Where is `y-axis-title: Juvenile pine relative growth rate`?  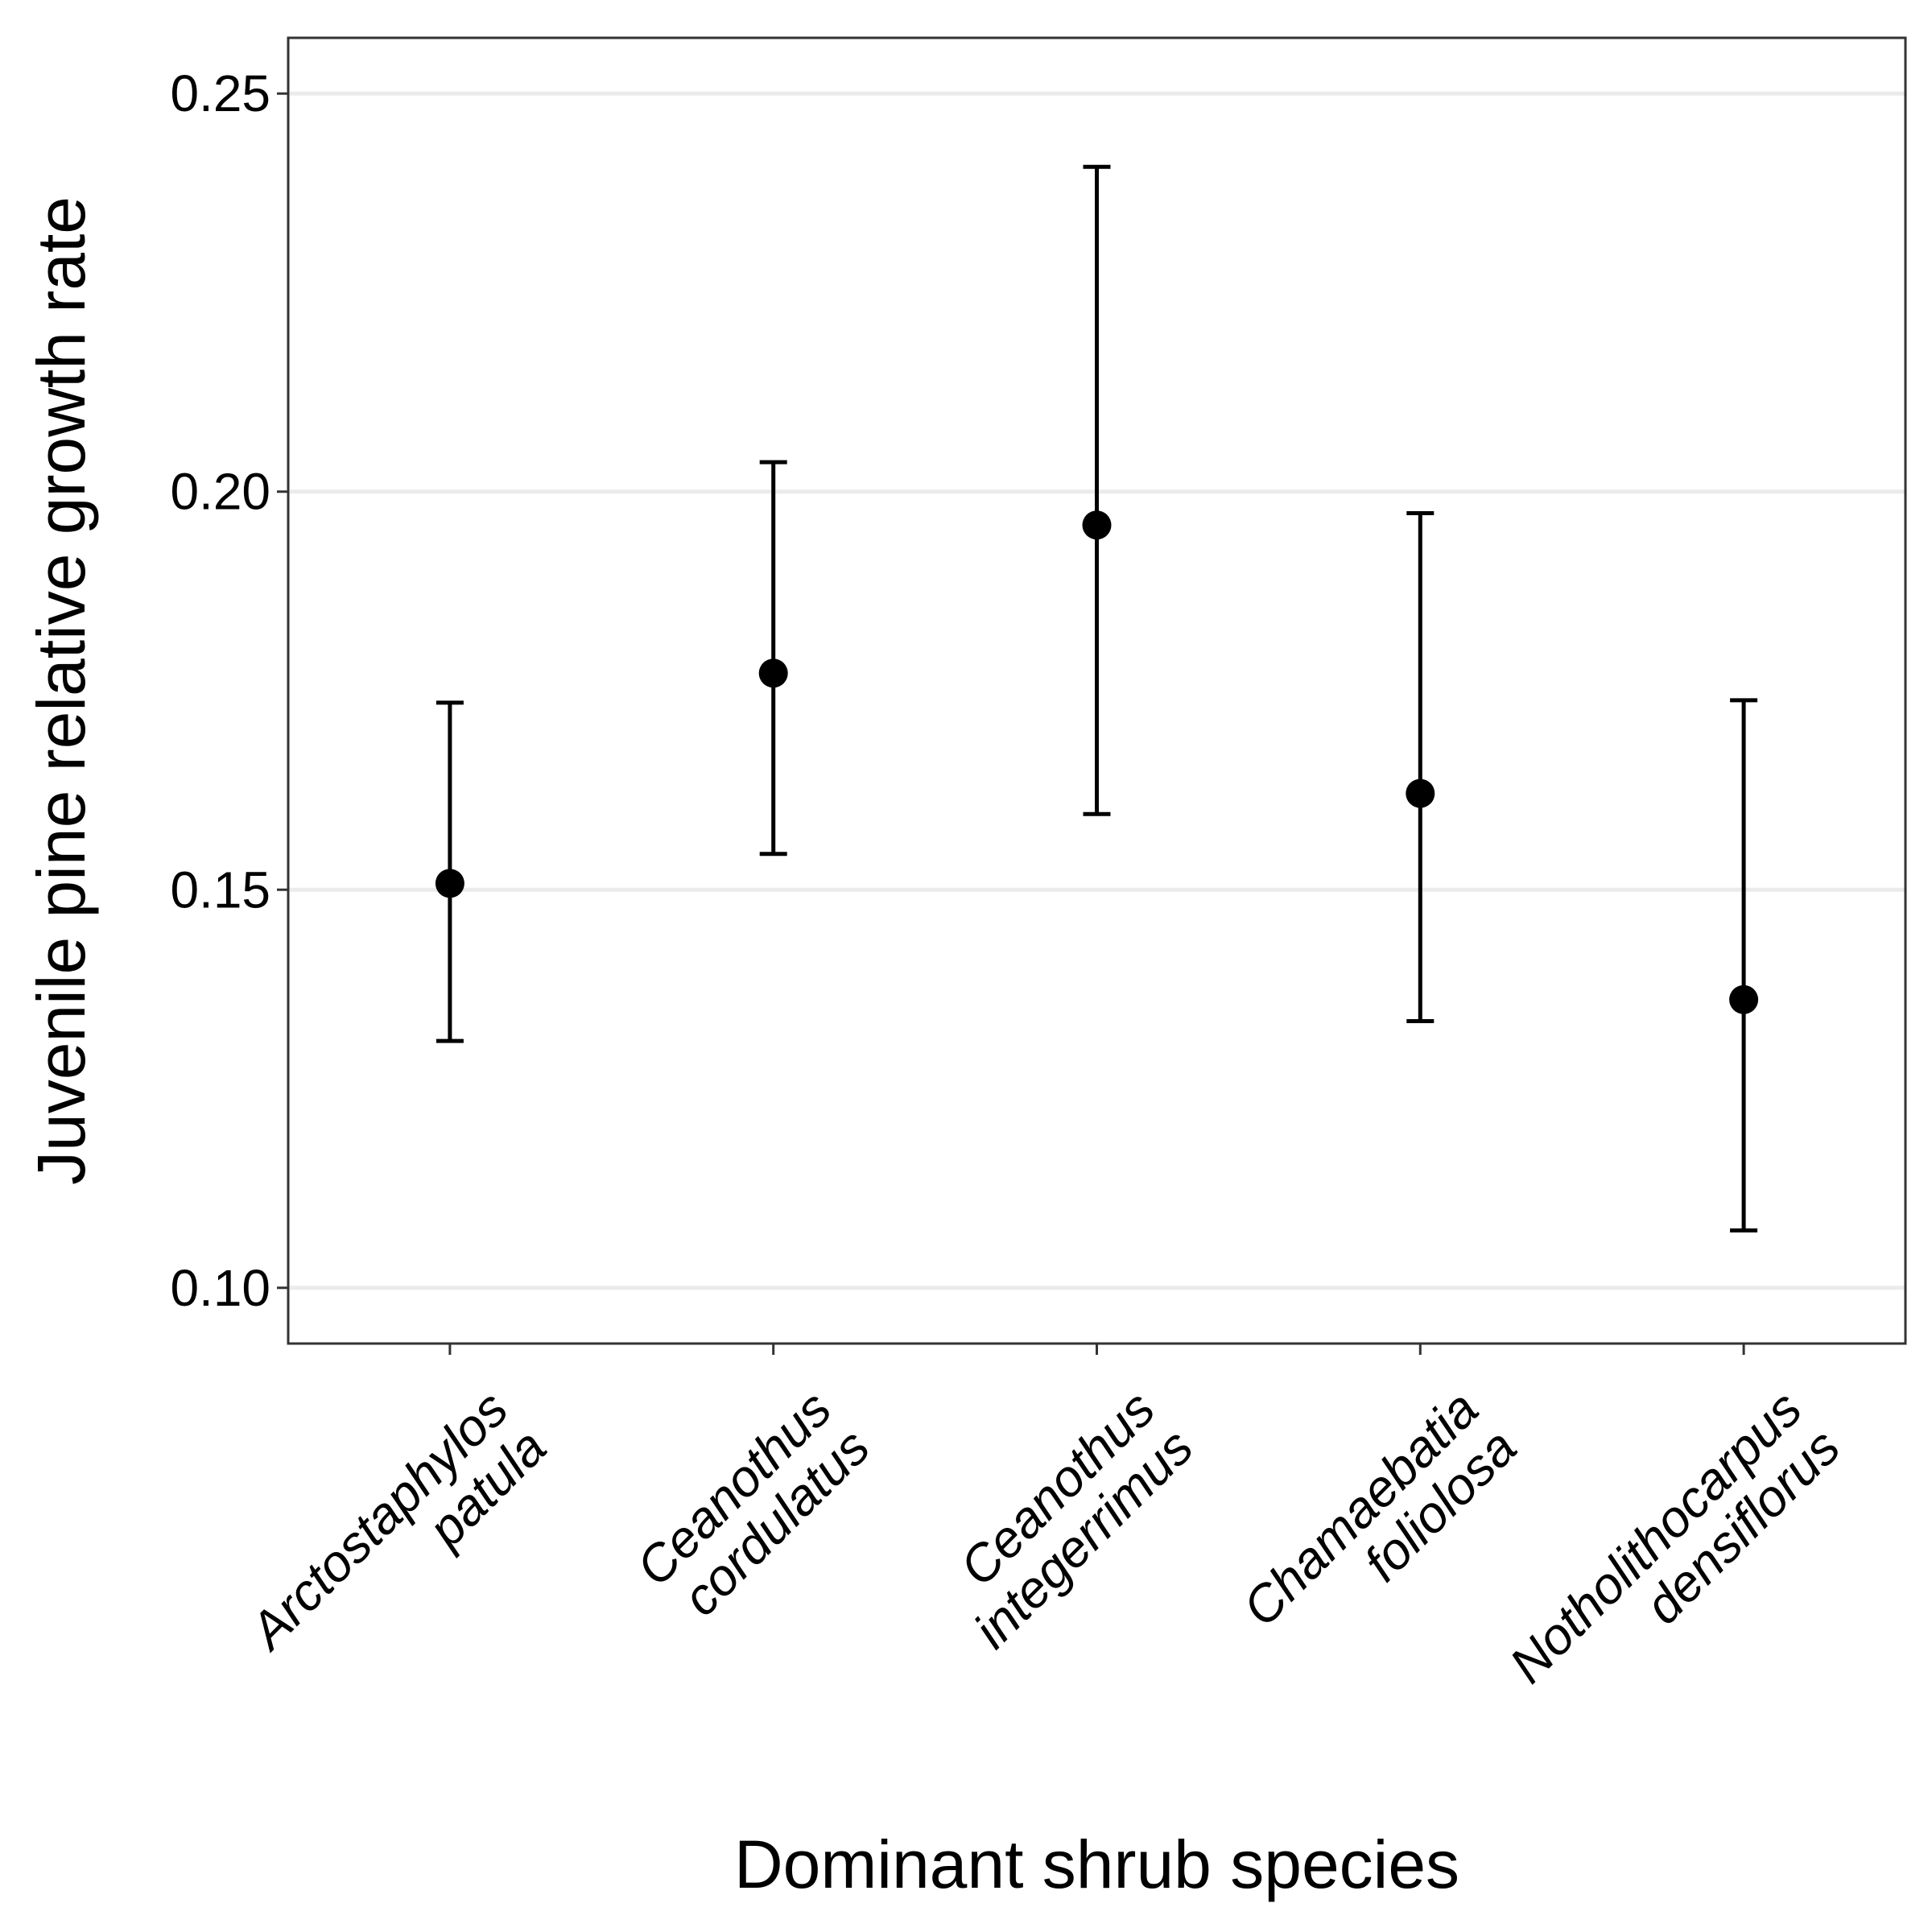 y-axis-title: Juvenile pine relative growth rate is located at coordinates (61, 690).